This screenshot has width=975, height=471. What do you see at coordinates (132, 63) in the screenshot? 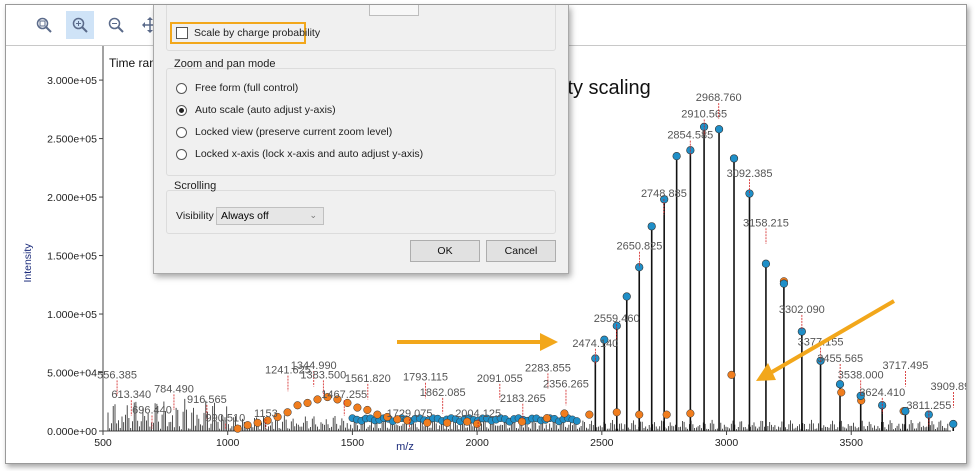
I see `time-range-label: Time ran` at bounding box center [132, 63].